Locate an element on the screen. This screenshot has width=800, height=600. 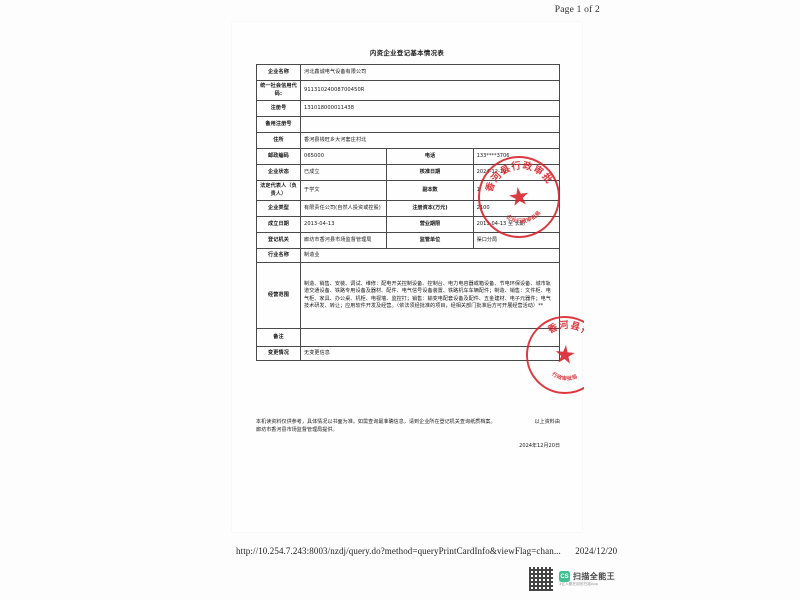
seal-star-icon is located at coordinates (565, 355).